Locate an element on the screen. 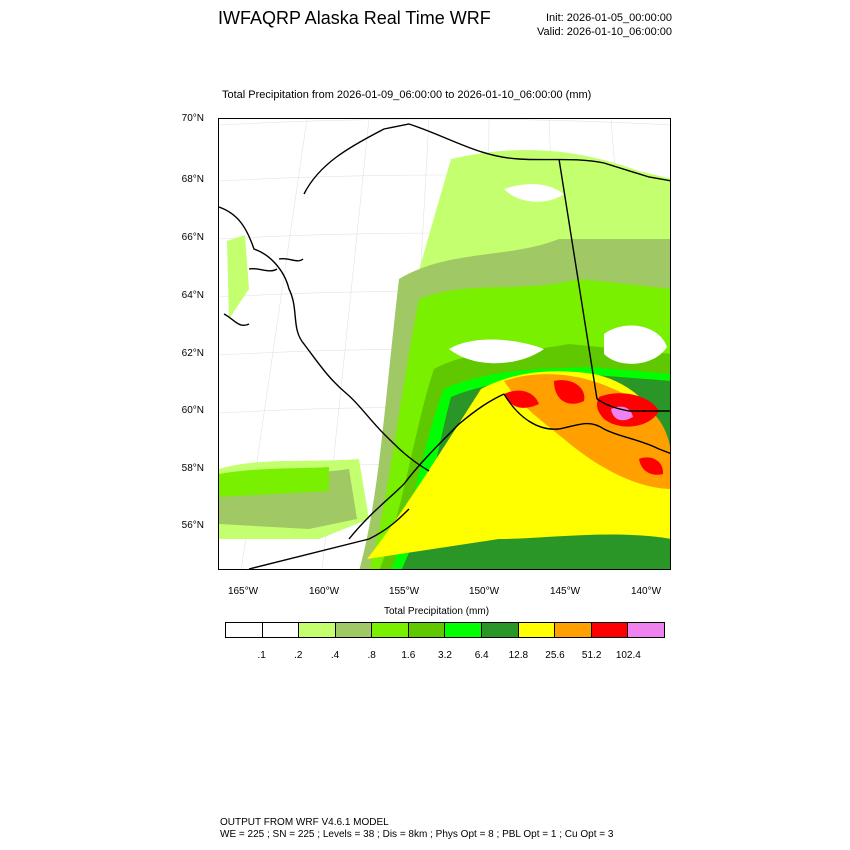  lon-label-165w: 165°W is located at coordinates (243, 591).